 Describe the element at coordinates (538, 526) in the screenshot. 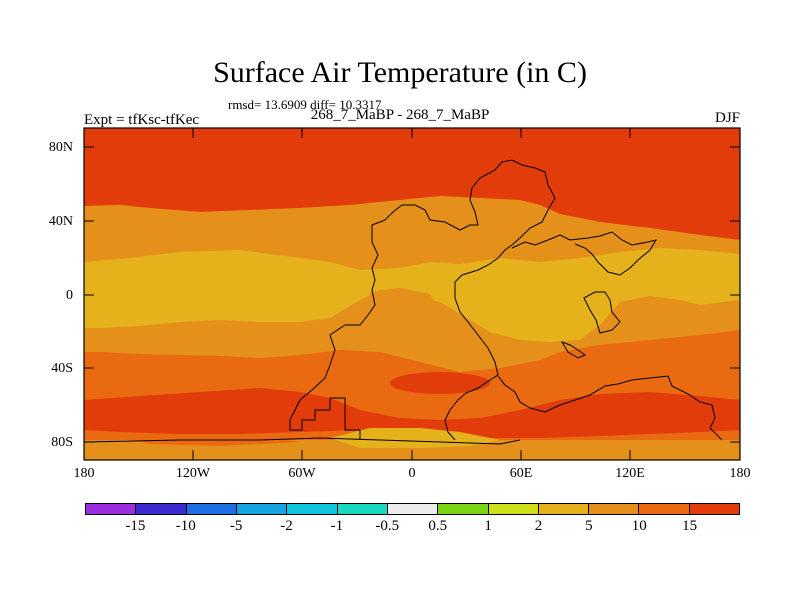

I see `colorbar-label: 2` at that location.